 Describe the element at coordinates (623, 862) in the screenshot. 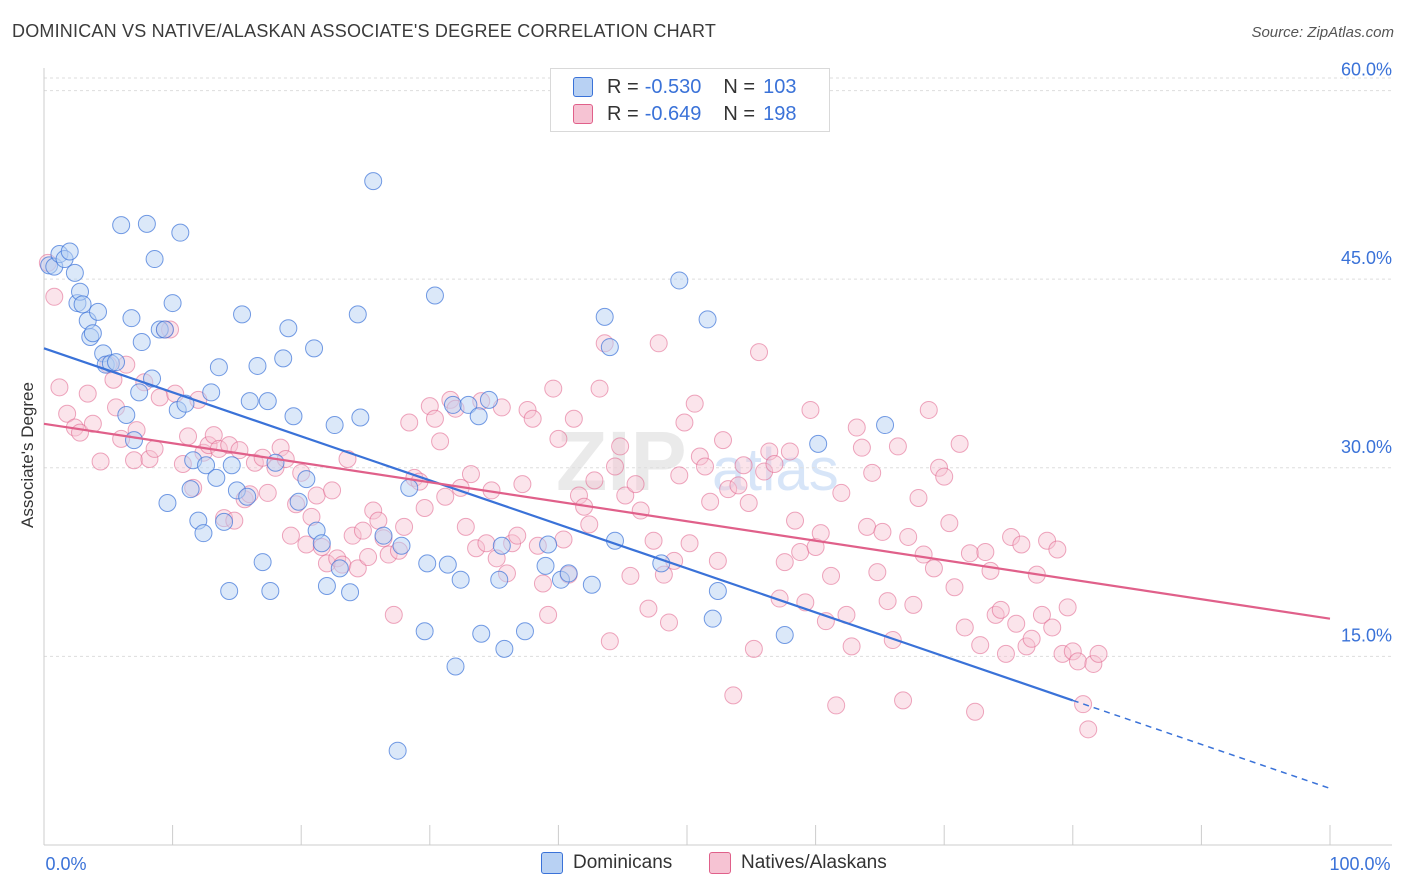

I see `legend-label: Dominicans` at that location.